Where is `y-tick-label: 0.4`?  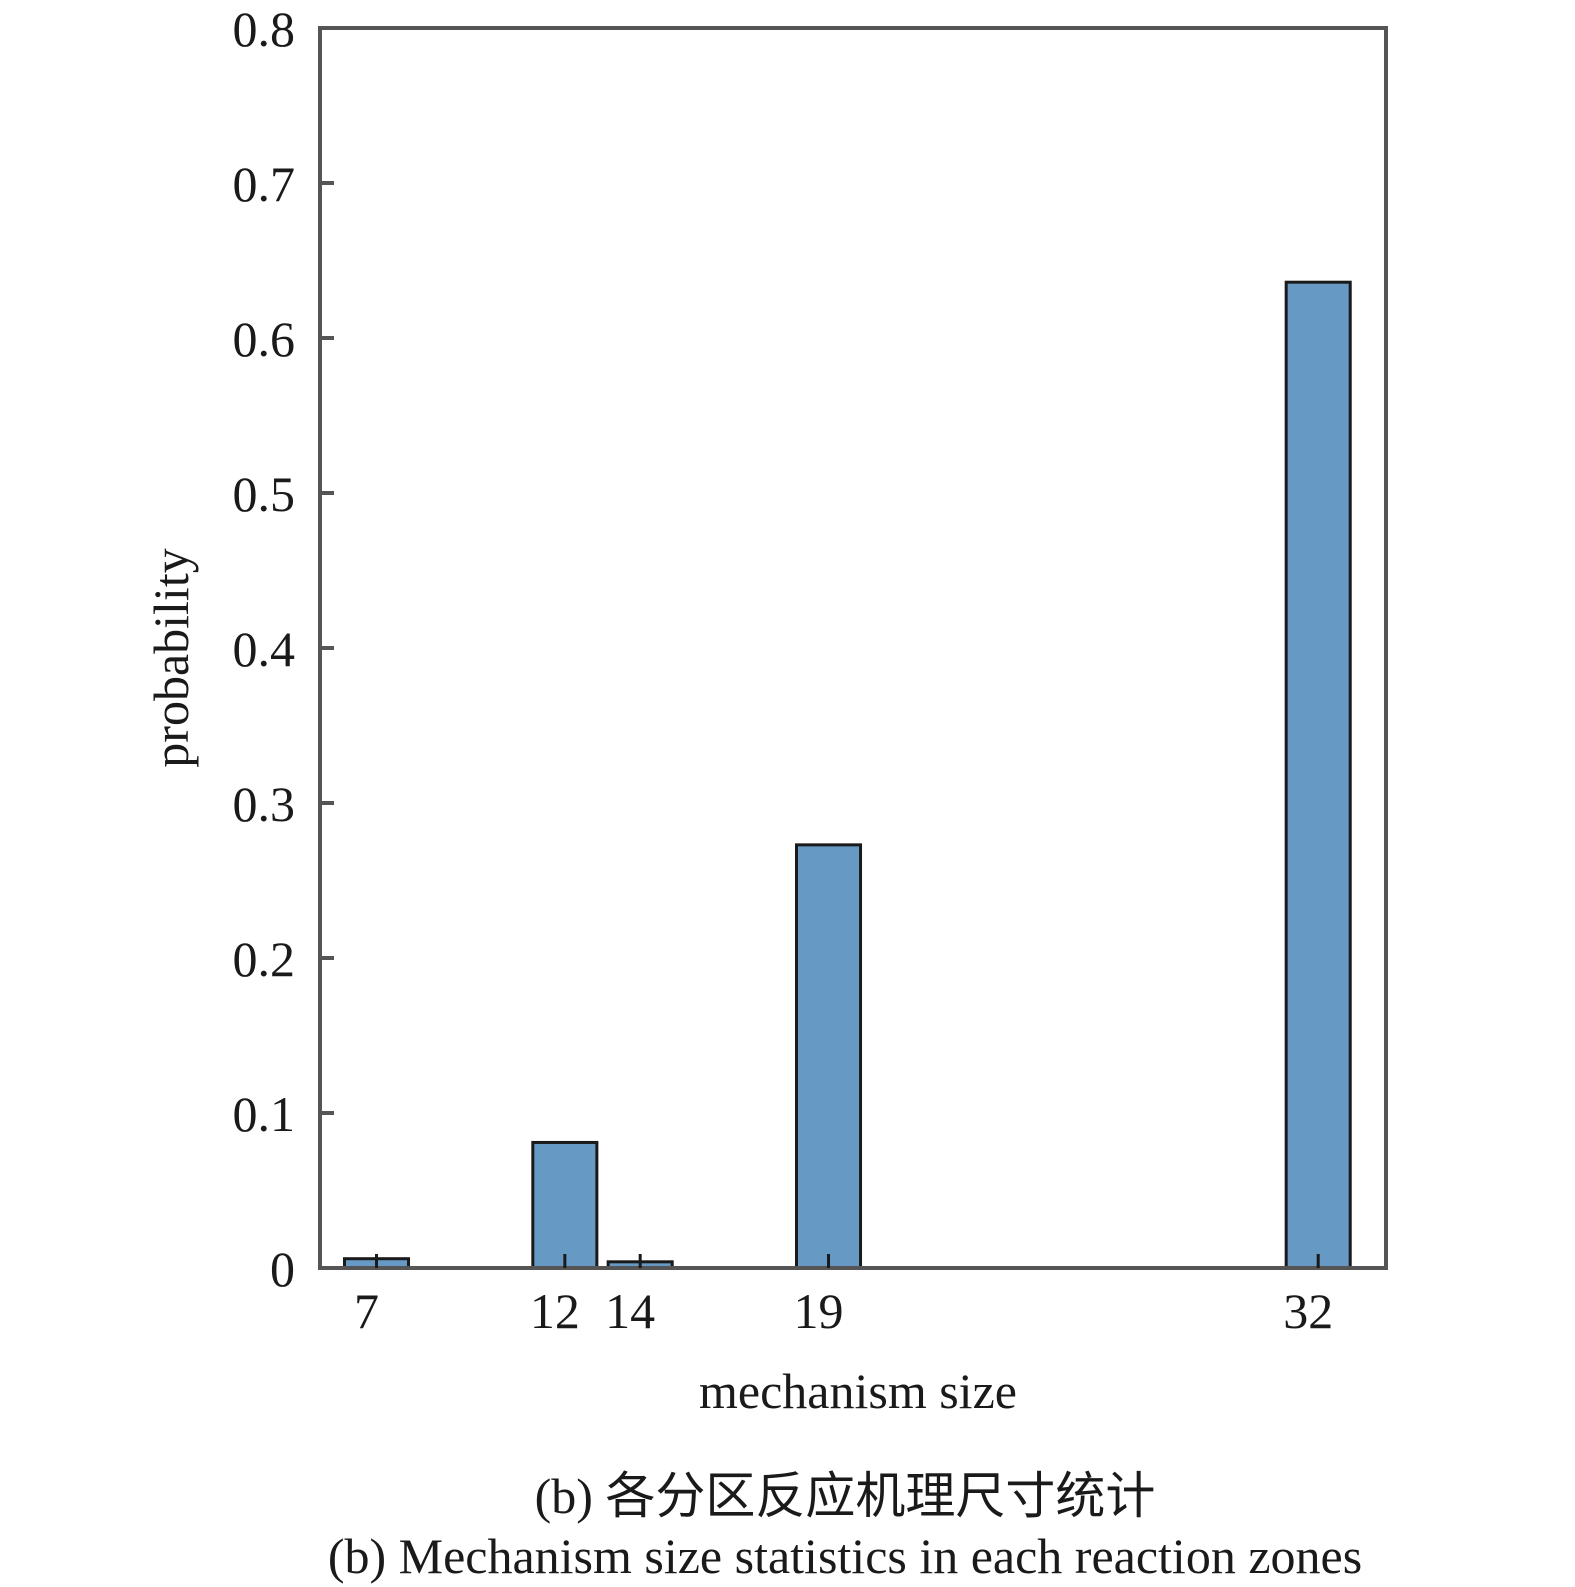 y-tick-label: 0.4 is located at coordinates (264, 649).